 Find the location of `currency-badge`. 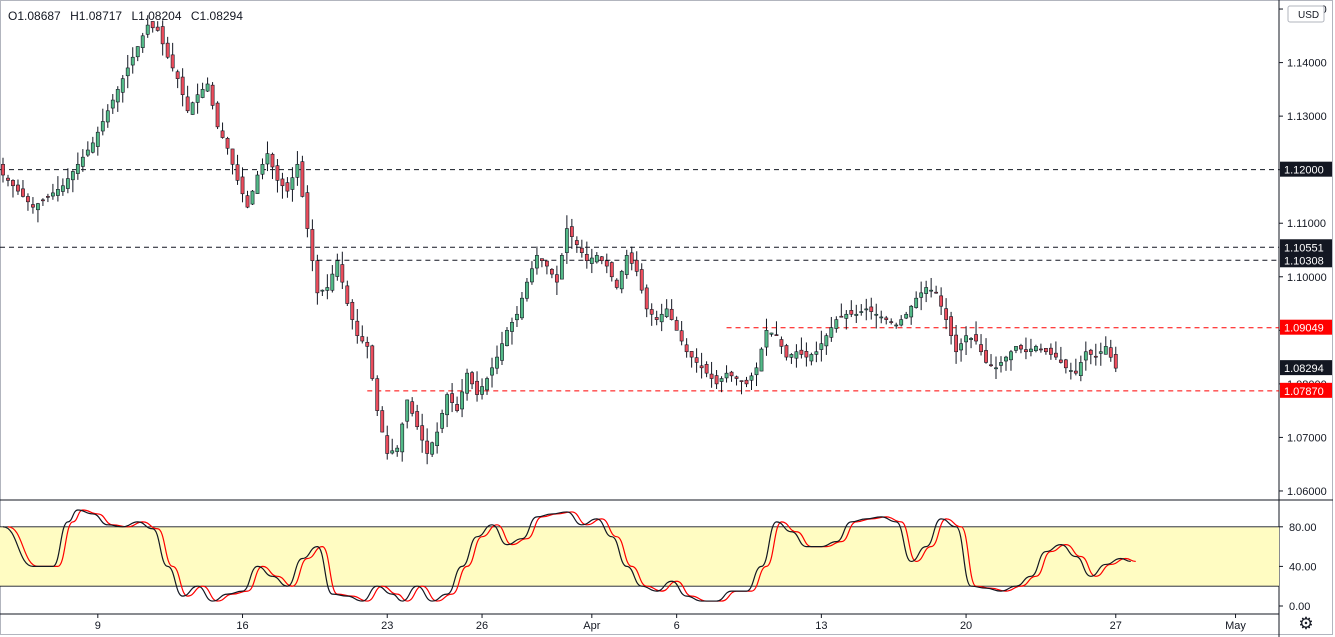

currency-badge is located at coordinates (1306, 14).